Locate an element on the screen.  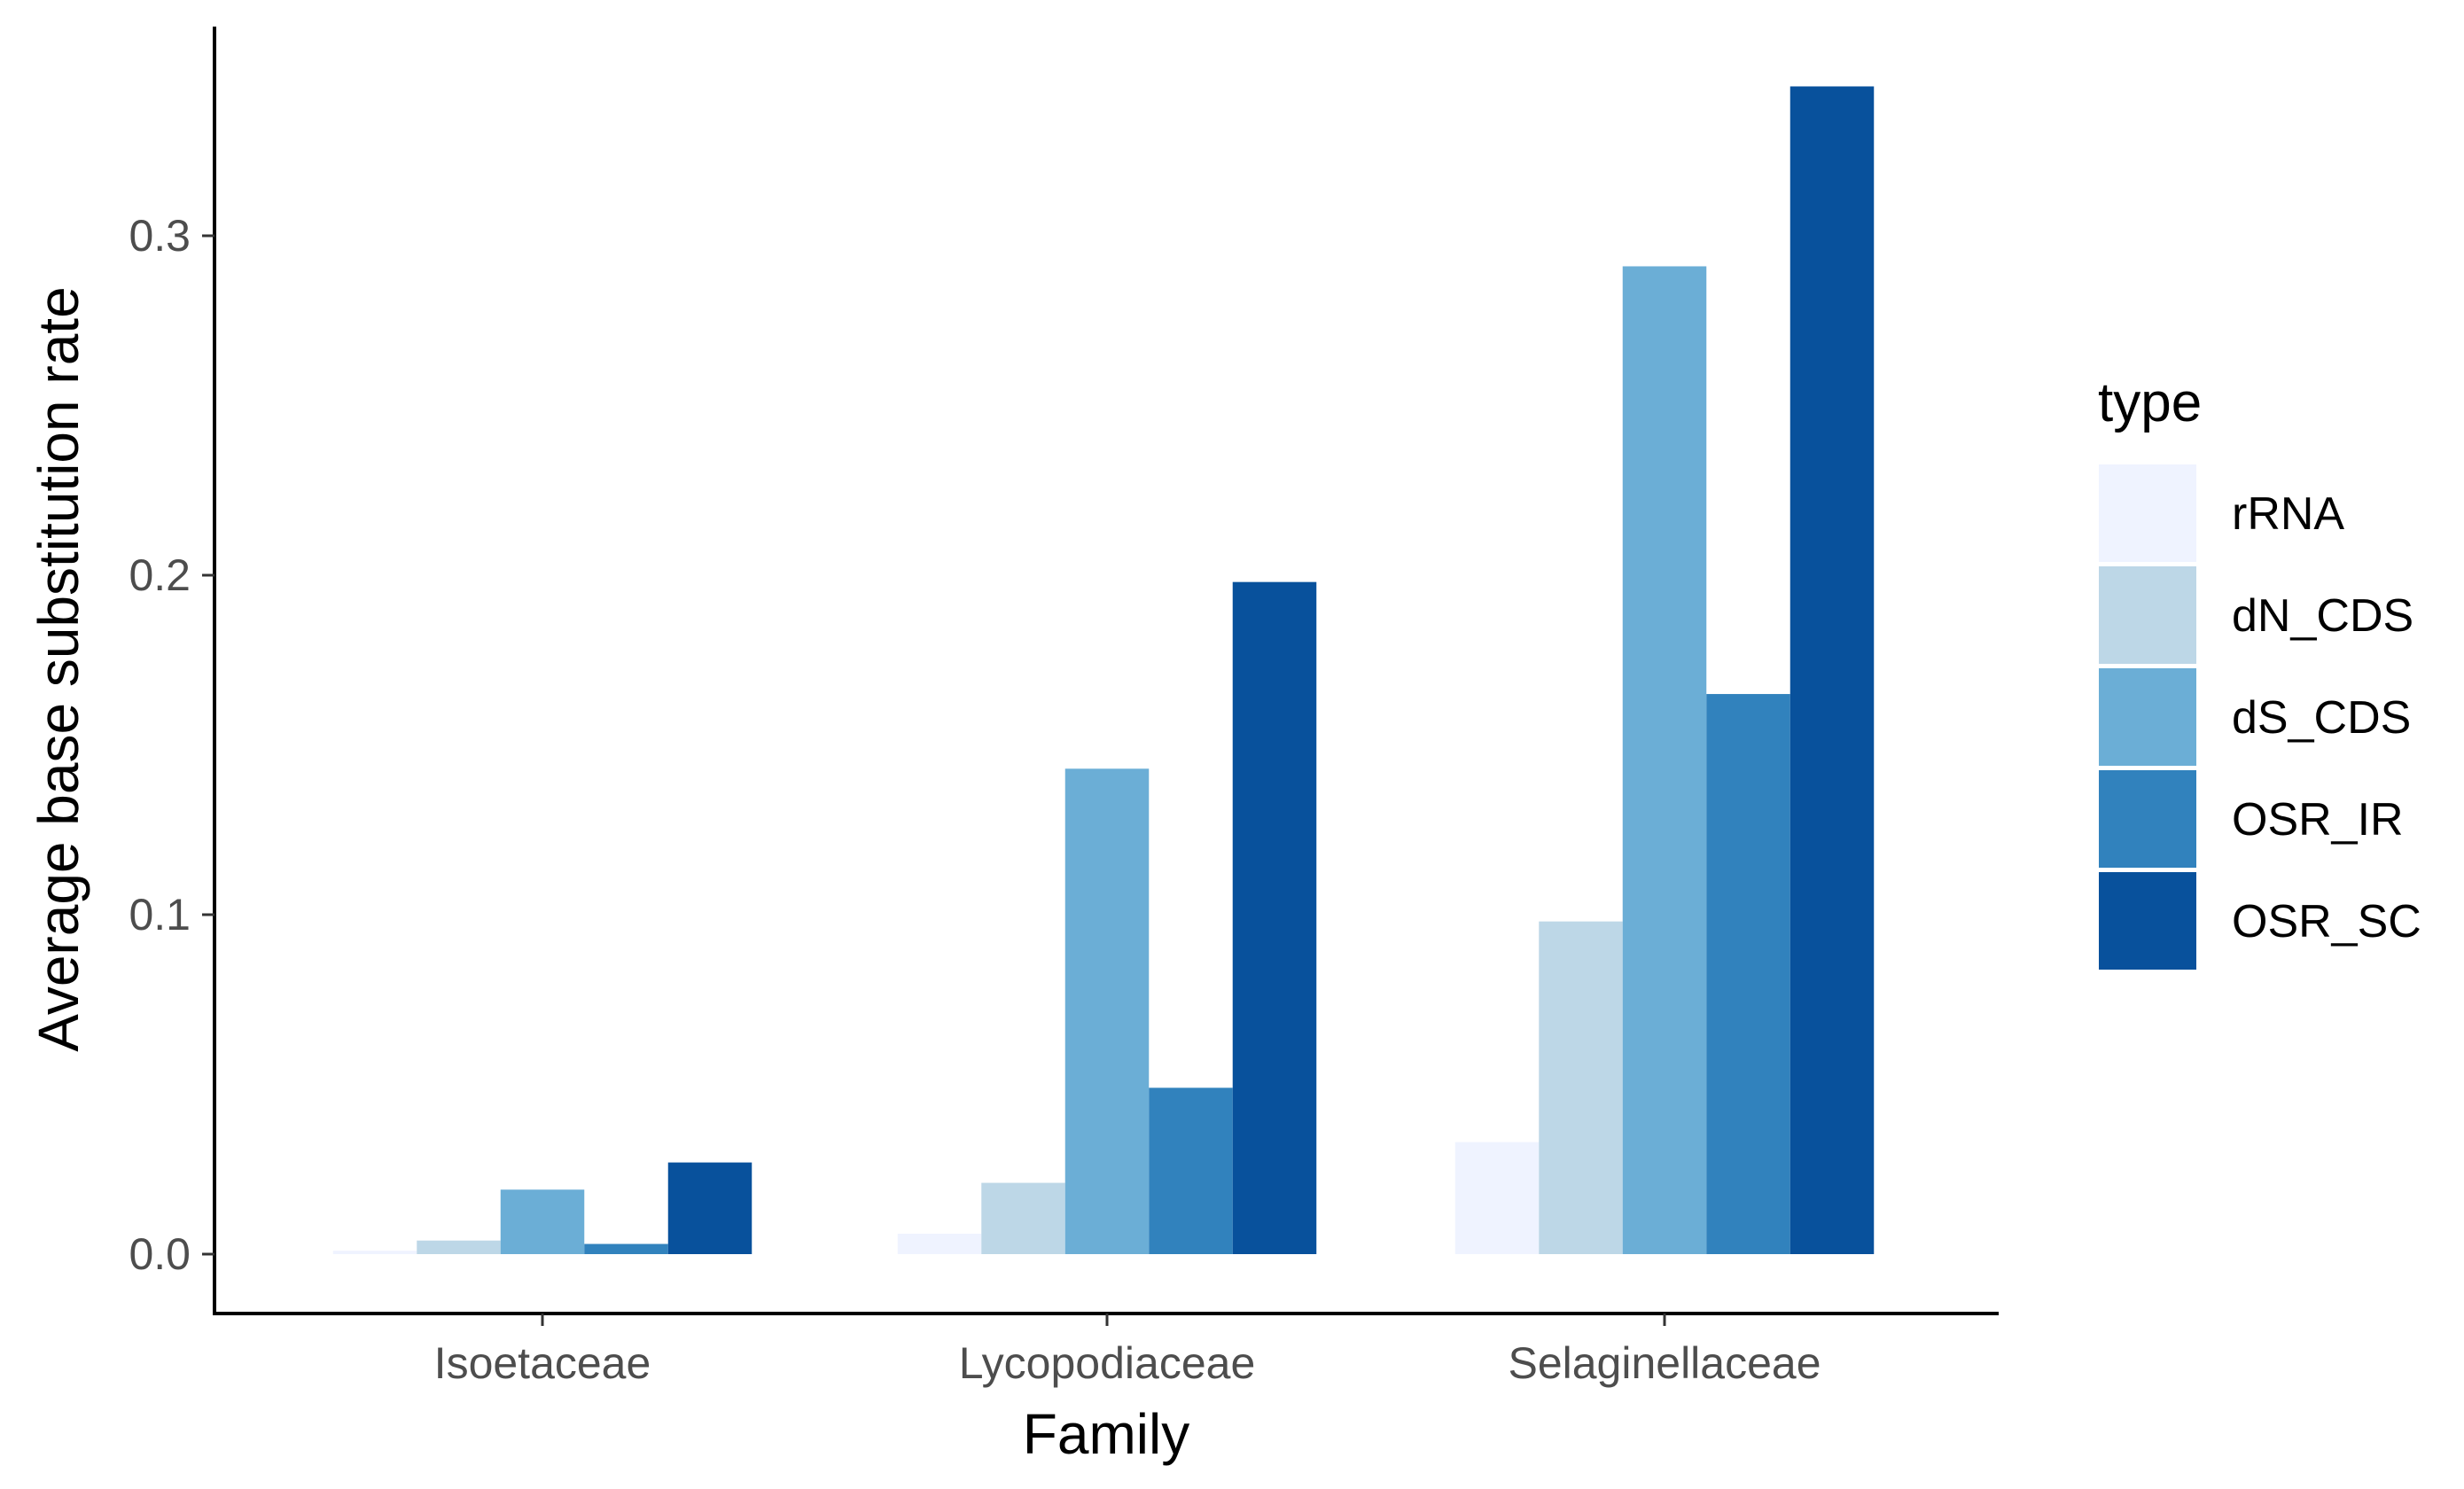
x-tick-label: Lycopodiaceae is located at coordinates (1107, 1363).